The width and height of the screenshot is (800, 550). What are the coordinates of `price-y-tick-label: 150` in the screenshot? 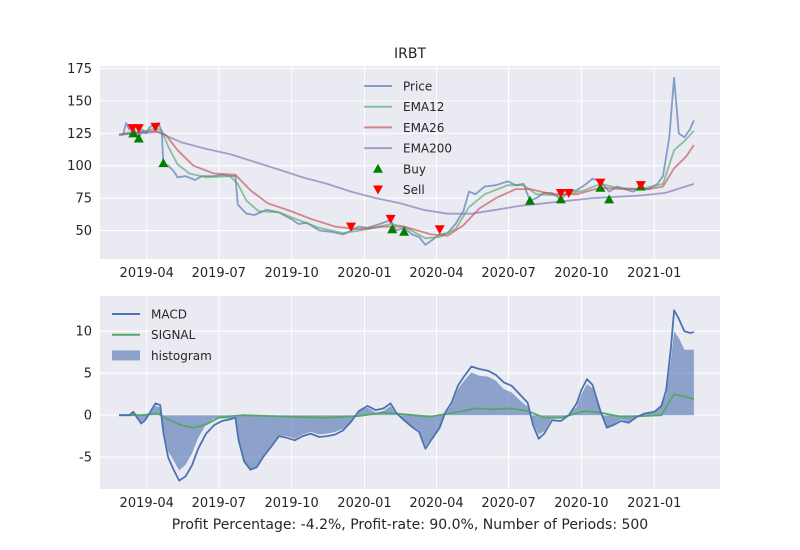 It's located at (79, 101).